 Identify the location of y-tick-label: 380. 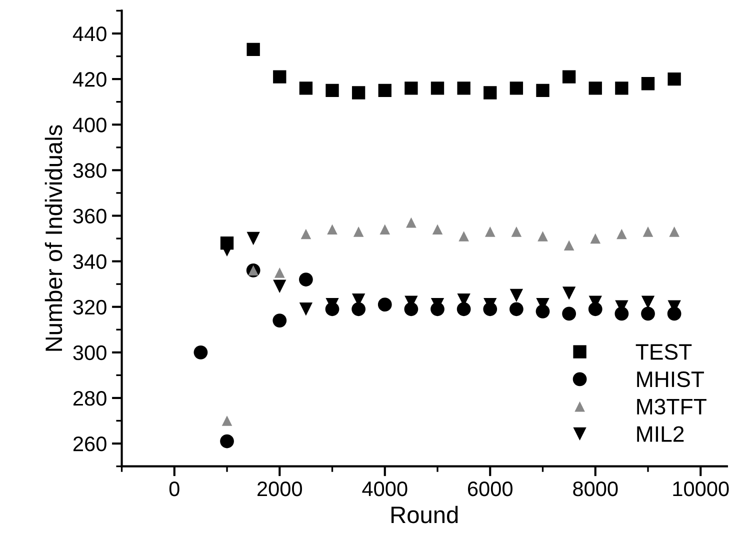
(89, 170).